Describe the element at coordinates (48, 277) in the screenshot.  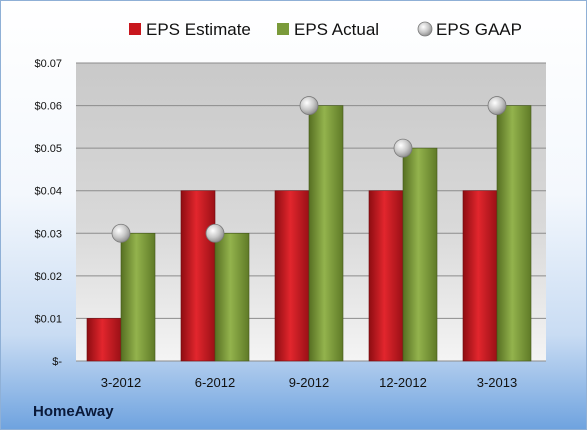
I see `y-tick-label: $0.02` at that location.